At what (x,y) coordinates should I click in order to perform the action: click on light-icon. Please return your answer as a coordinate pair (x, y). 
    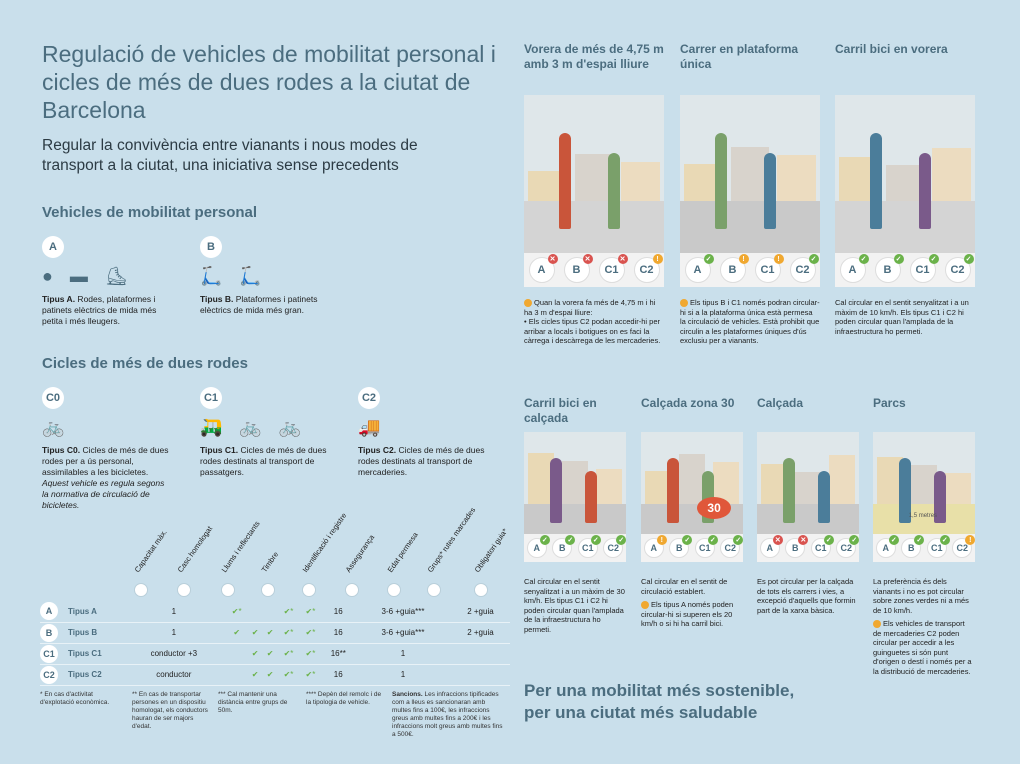
    Looking at the image, I should click on (228, 590).